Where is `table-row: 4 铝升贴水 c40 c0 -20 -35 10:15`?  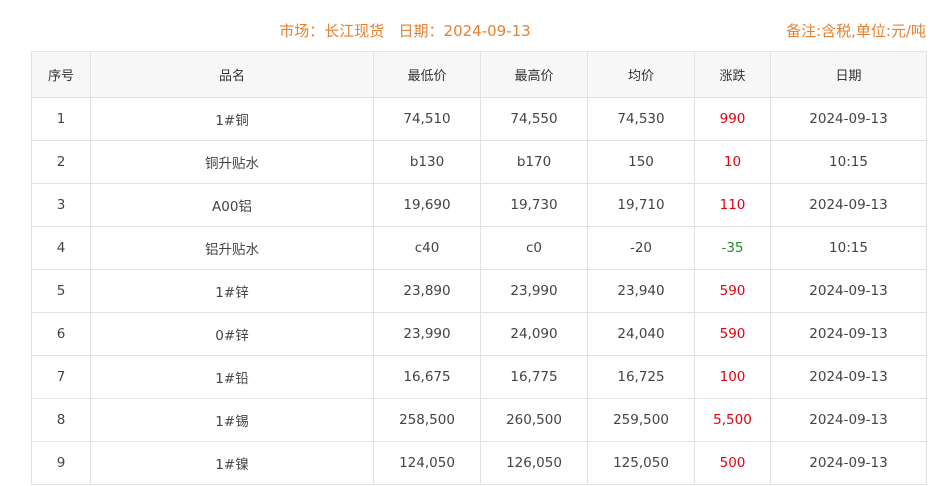
table-row: 4 铝升贴水 c40 c0 -20 -35 10:15 is located at coordinates (479, 248).